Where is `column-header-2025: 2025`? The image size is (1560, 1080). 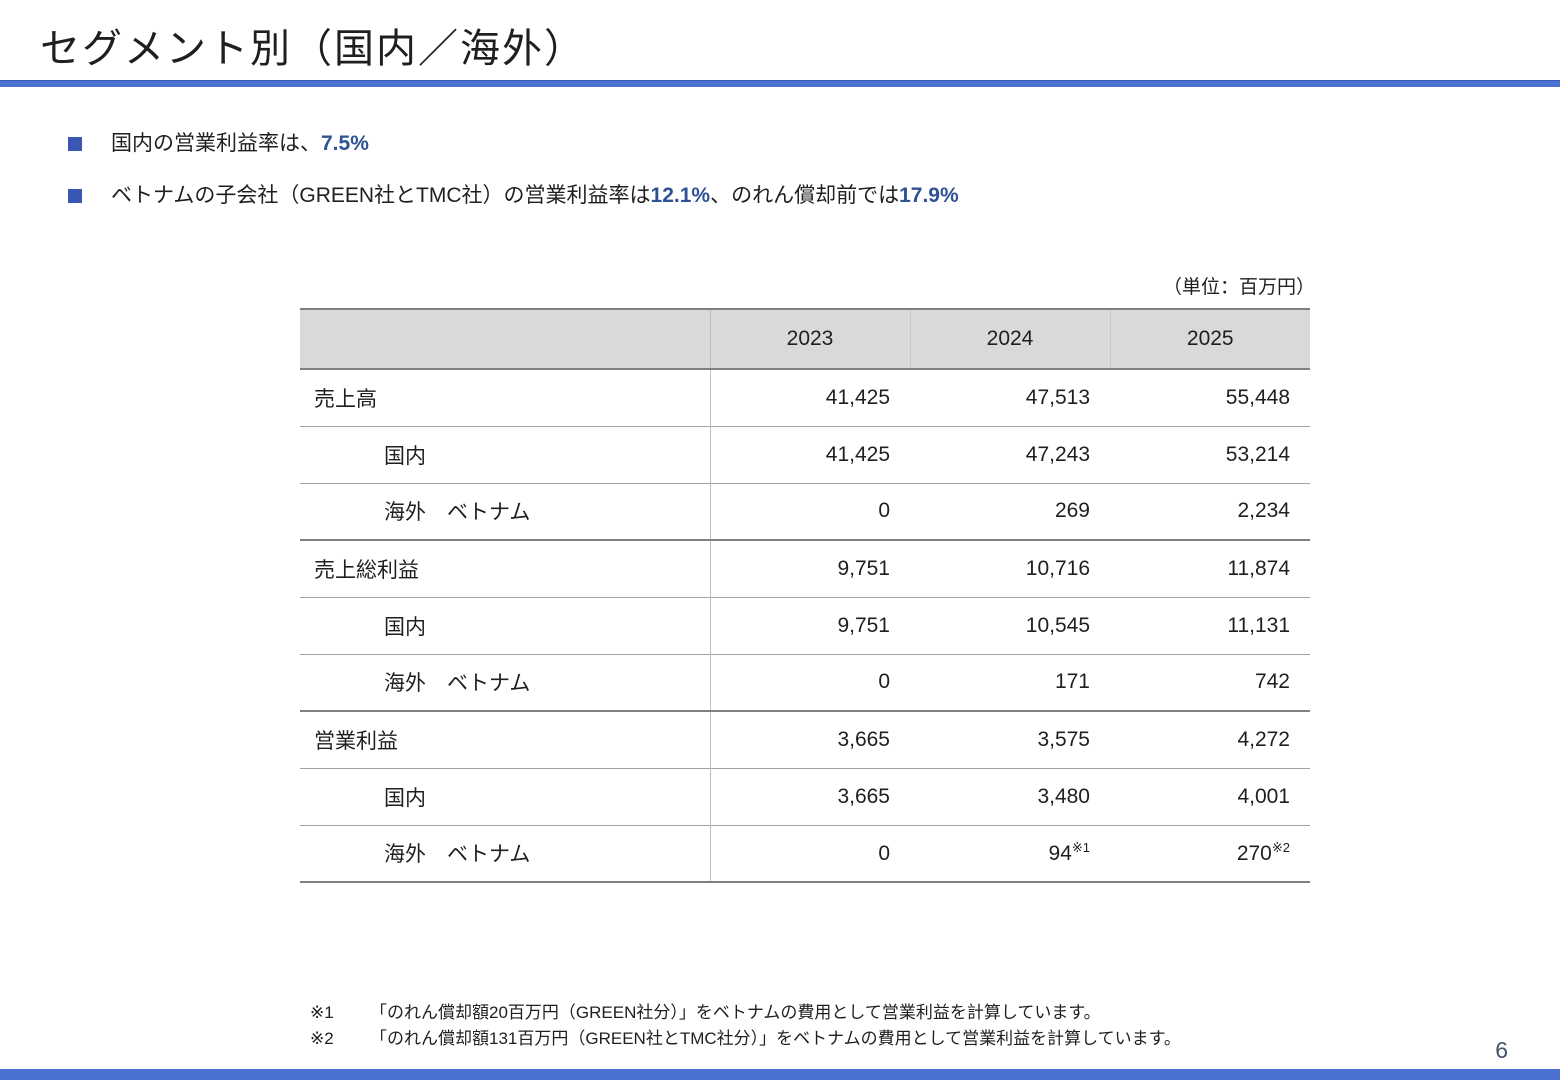 column-header-2025: 2025 is located at coordinates (1209, 339).